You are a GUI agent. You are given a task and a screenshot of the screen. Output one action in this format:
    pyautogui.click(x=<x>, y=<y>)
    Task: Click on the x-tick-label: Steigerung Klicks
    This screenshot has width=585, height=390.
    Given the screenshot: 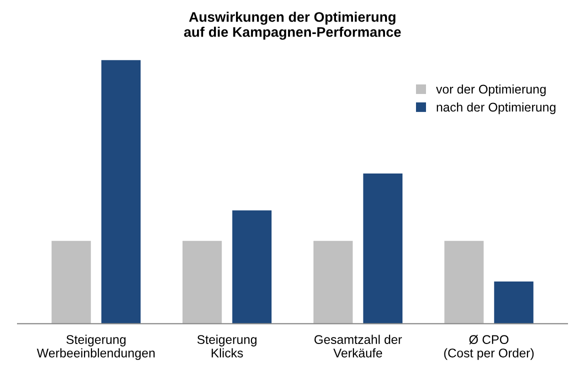 What is the action you would take?
    pyautogui.click(x=226, y=346)
    